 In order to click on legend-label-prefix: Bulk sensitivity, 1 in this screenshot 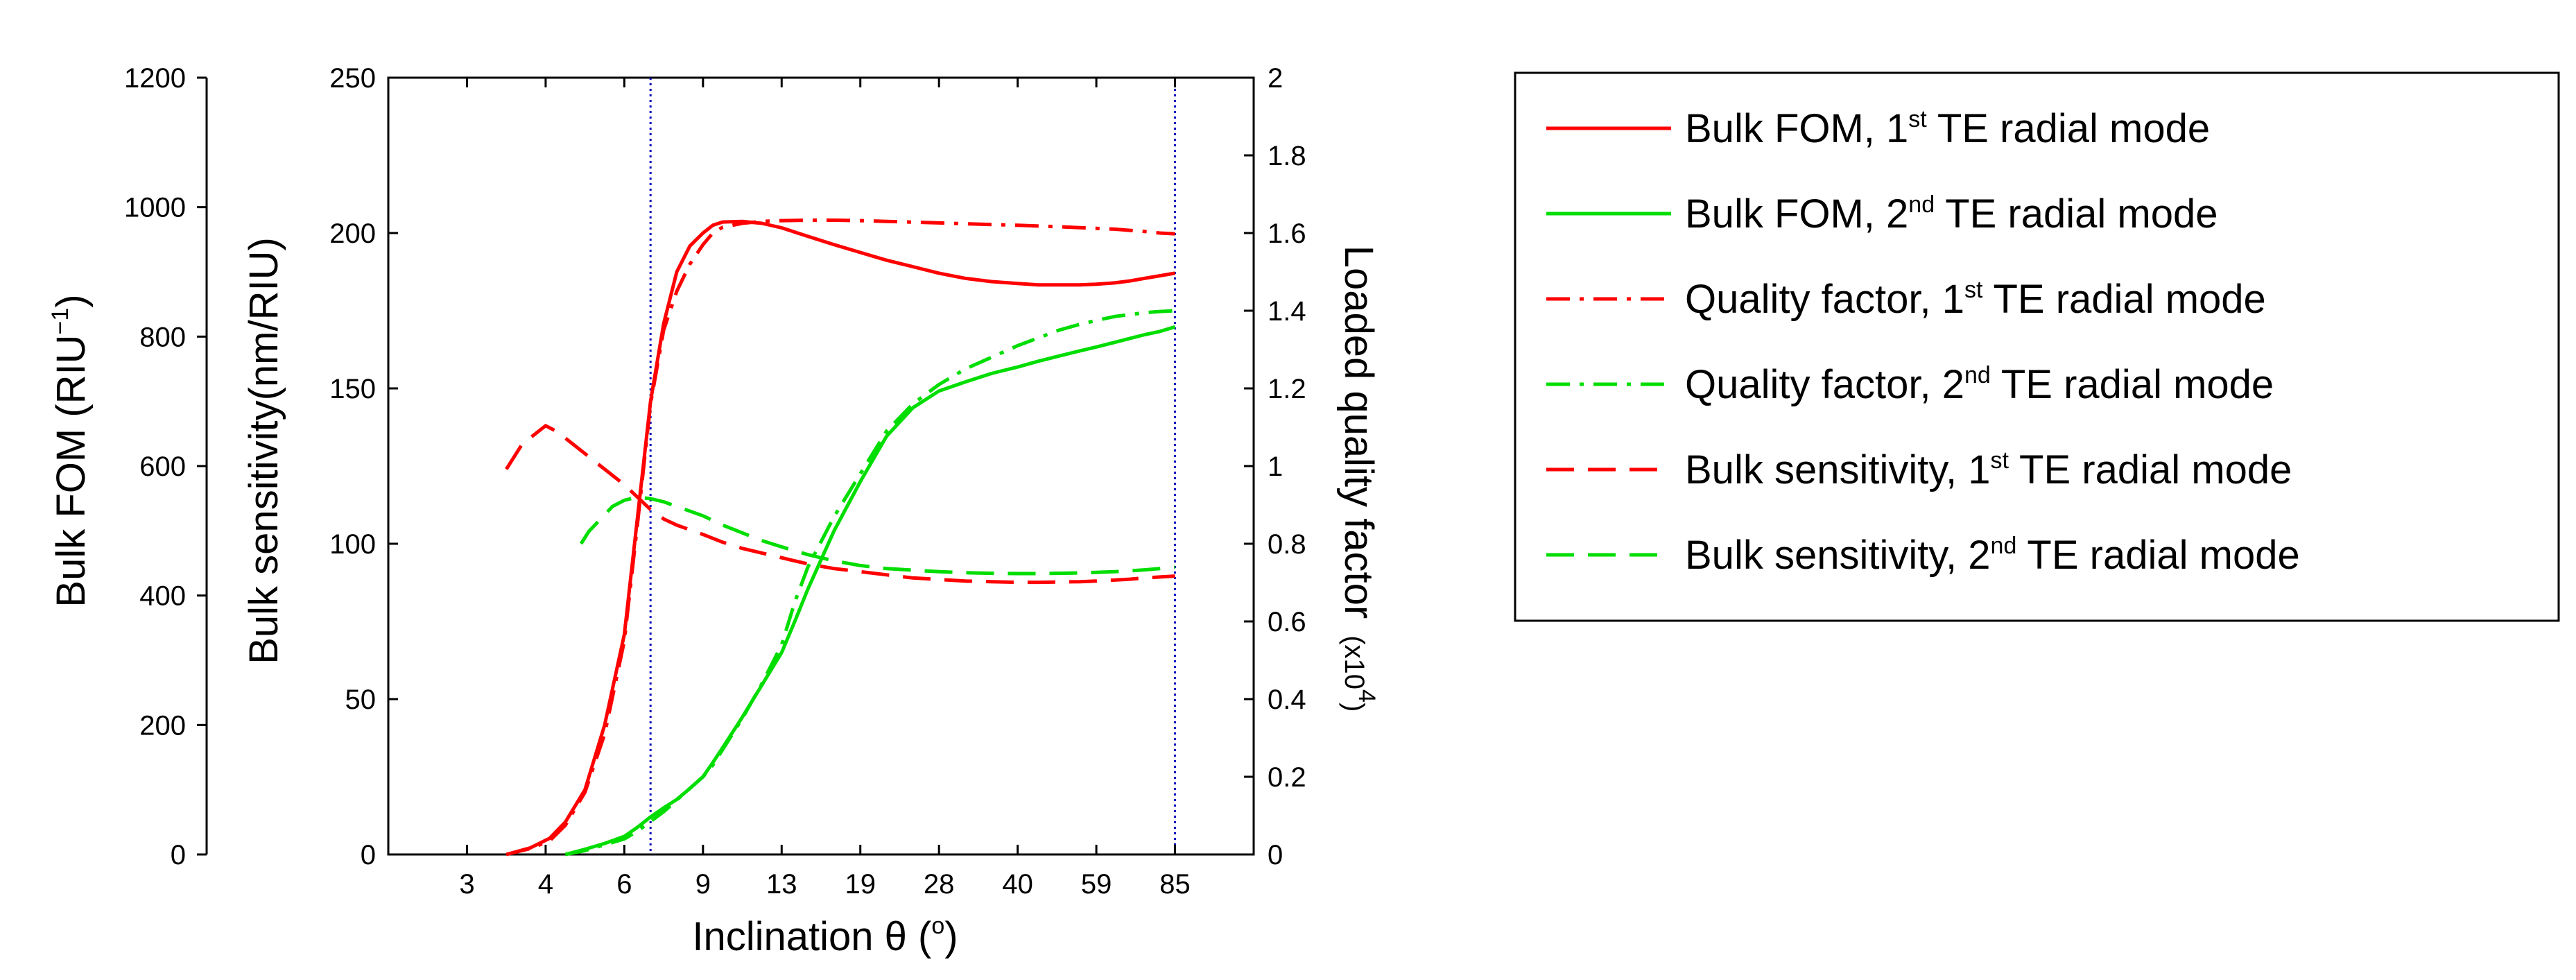, I will do `click(1838, 470)`.